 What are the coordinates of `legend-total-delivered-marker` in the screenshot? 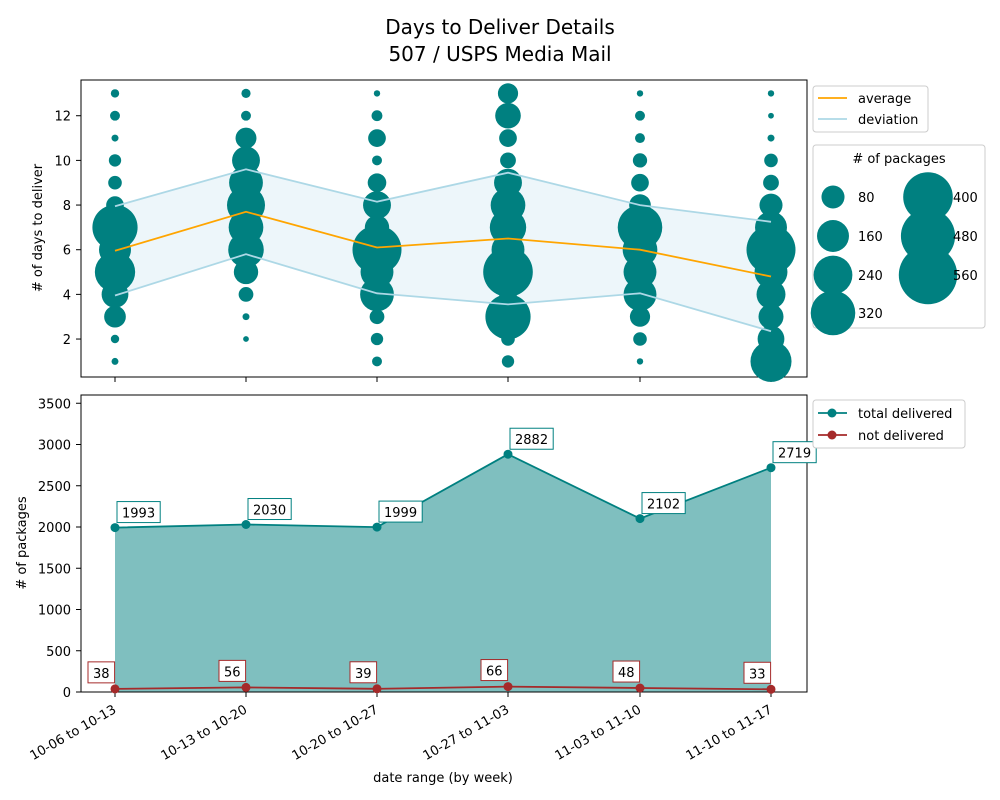 It's located at (832, 413).